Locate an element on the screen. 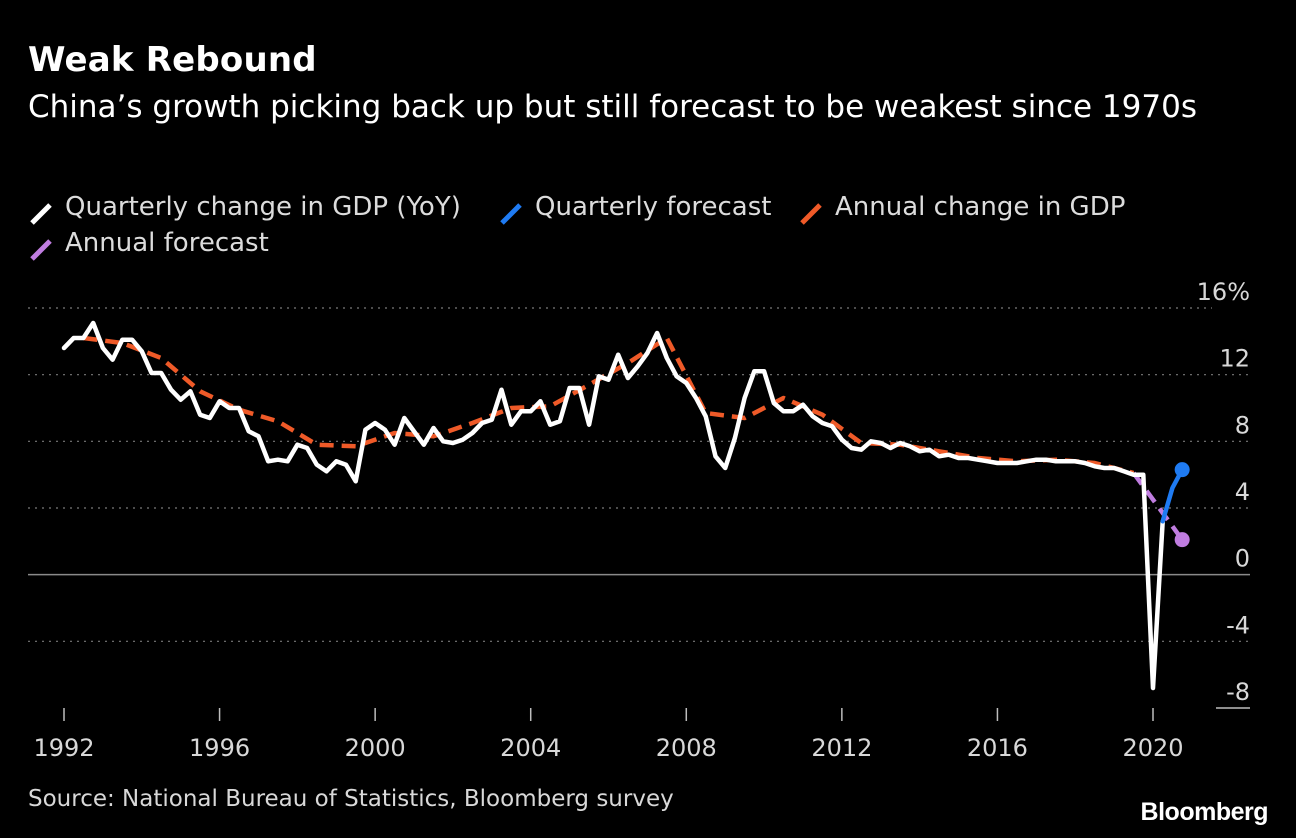 Image resolution: width=1296 pixels, height=838 pixels. y-tick-label: -4 is located at coordinates (1238, 625).